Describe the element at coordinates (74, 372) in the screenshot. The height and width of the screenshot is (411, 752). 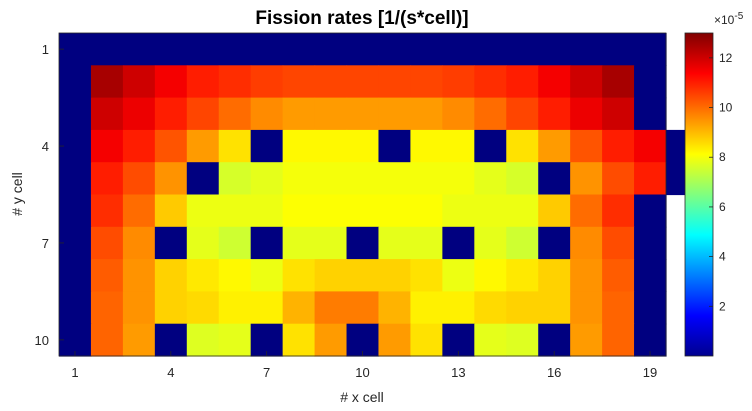
I see `x-tick-label: 1` at that location.